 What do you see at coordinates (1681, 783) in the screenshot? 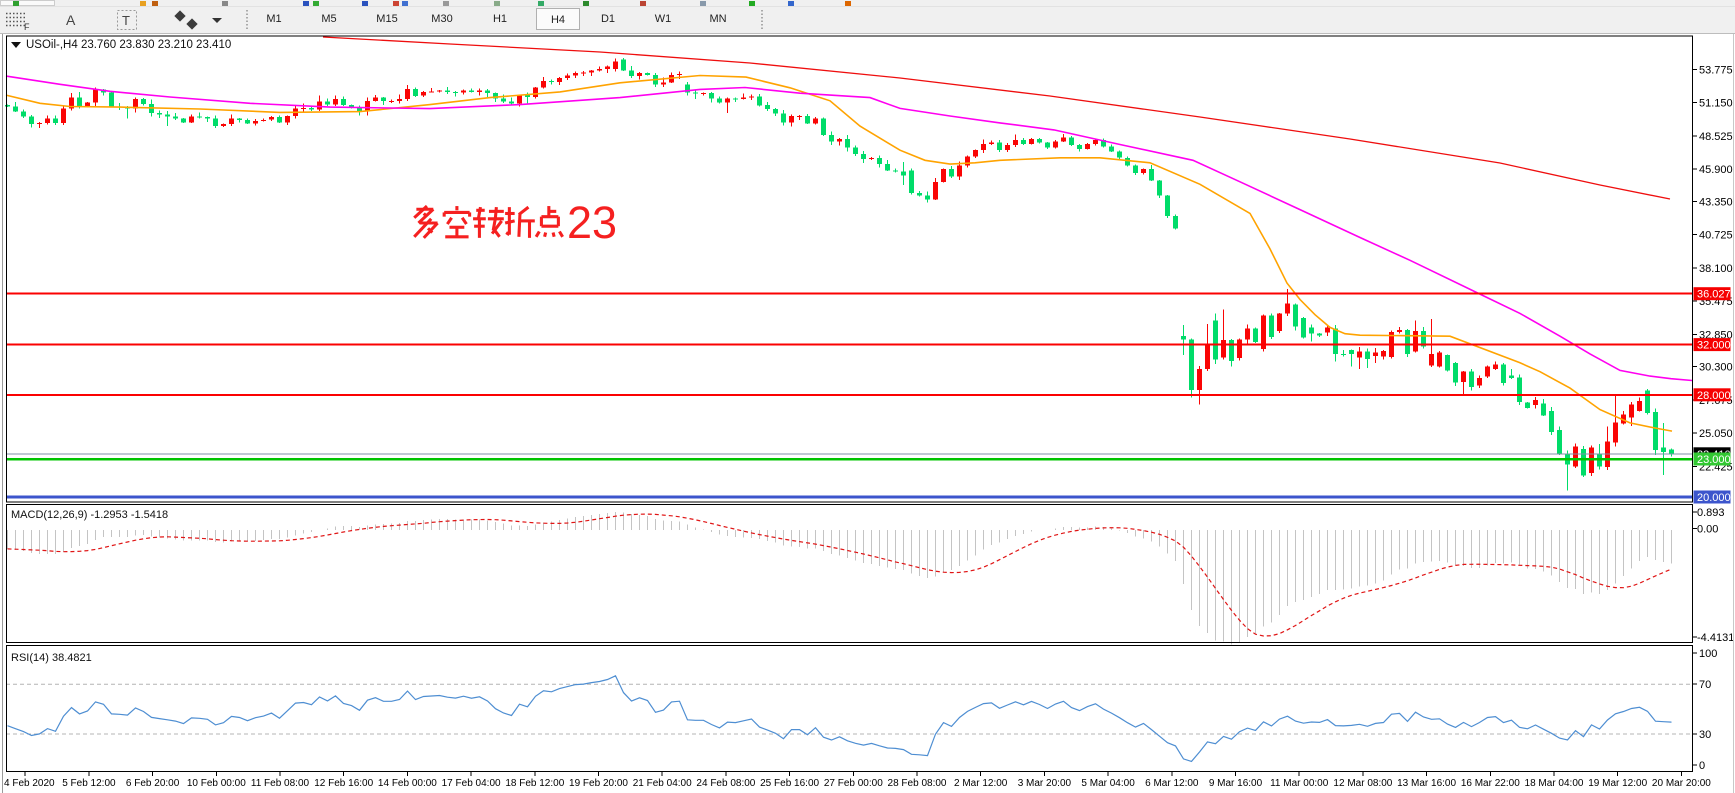
I see `svg-text: 20 Mar 20:00` at bounding box center [1681, 783].